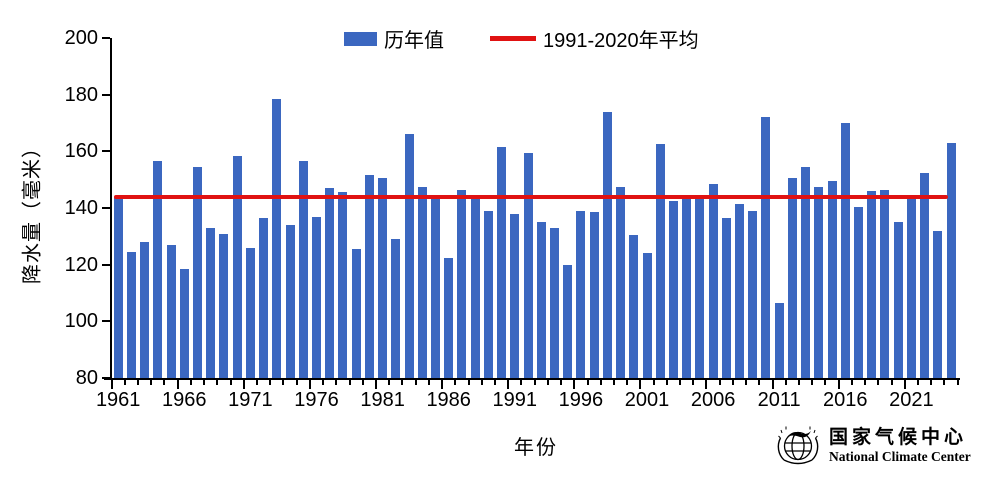 The width and height of the screenshot is (1000, 477). I want to click on bar-2023, so click(938, 304).